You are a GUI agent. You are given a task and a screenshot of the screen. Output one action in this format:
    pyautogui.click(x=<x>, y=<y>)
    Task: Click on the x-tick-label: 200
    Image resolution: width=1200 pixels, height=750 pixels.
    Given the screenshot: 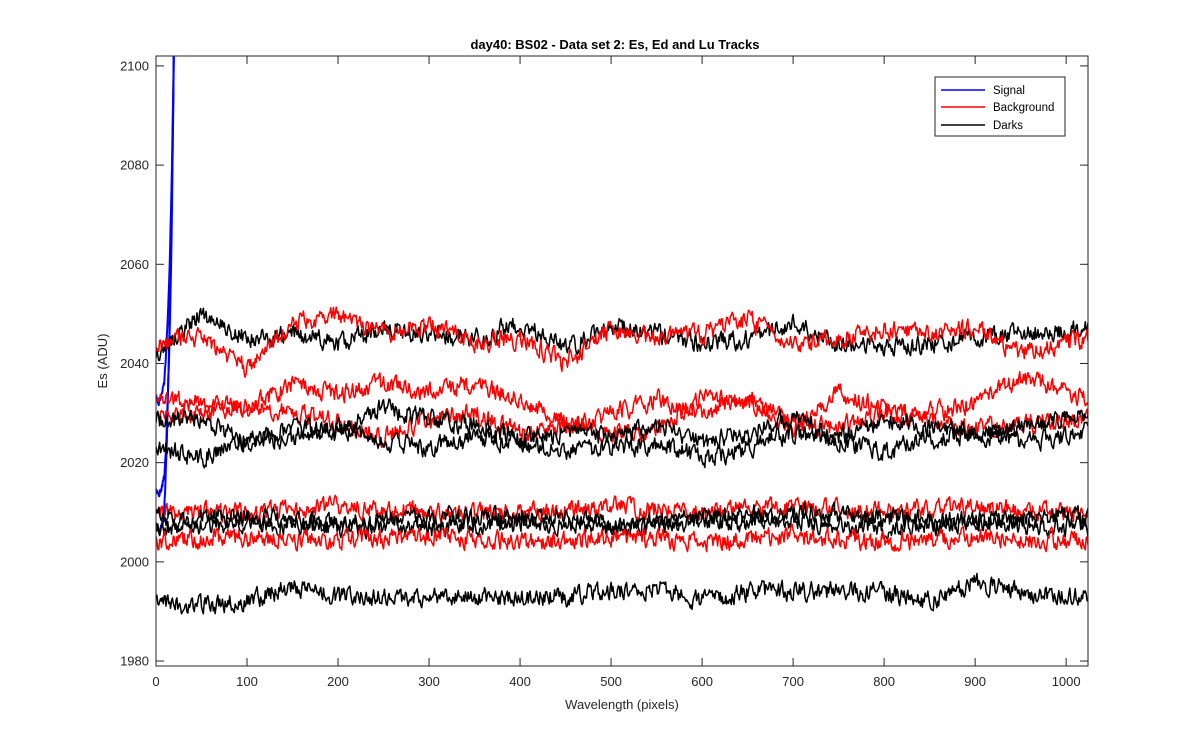 What is the action you would take?
    pyautogui.click(x=338, y=681)
    